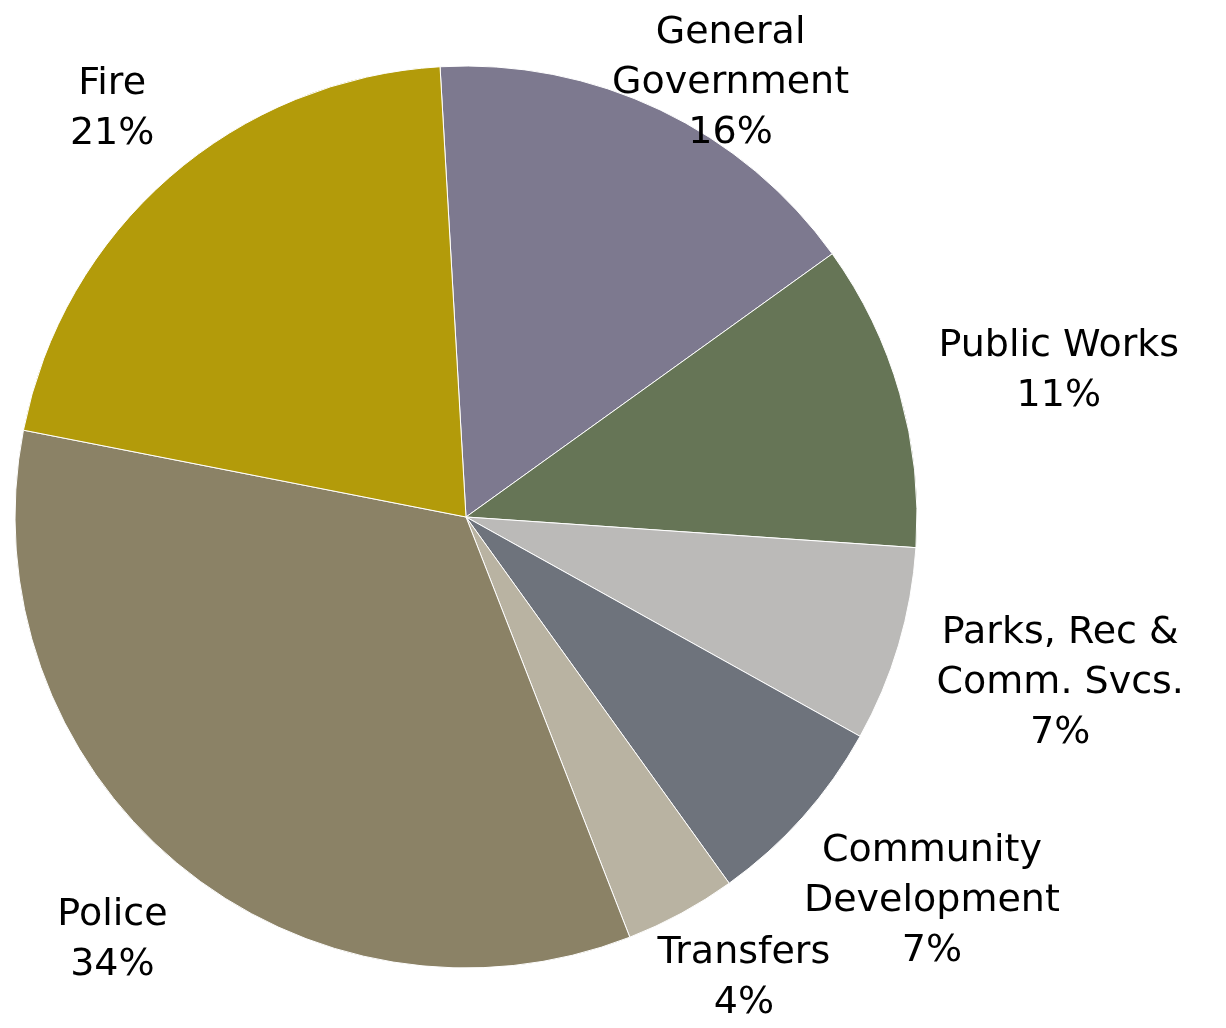  What do you see at coordinates (744, 1000) in the screenshot?
I see `data-label: 4%` at bounding box center [744, 1000].